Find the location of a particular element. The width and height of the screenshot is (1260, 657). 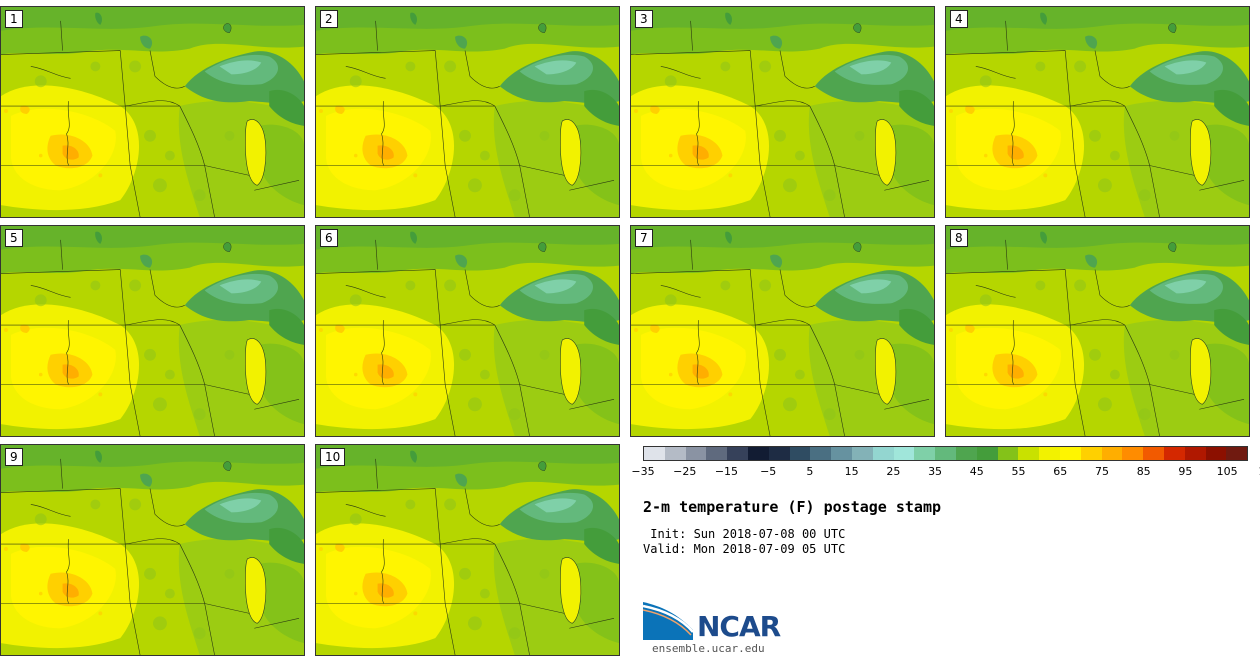

ncar-logo-text: NCAR is located at coordinates (739, 626).